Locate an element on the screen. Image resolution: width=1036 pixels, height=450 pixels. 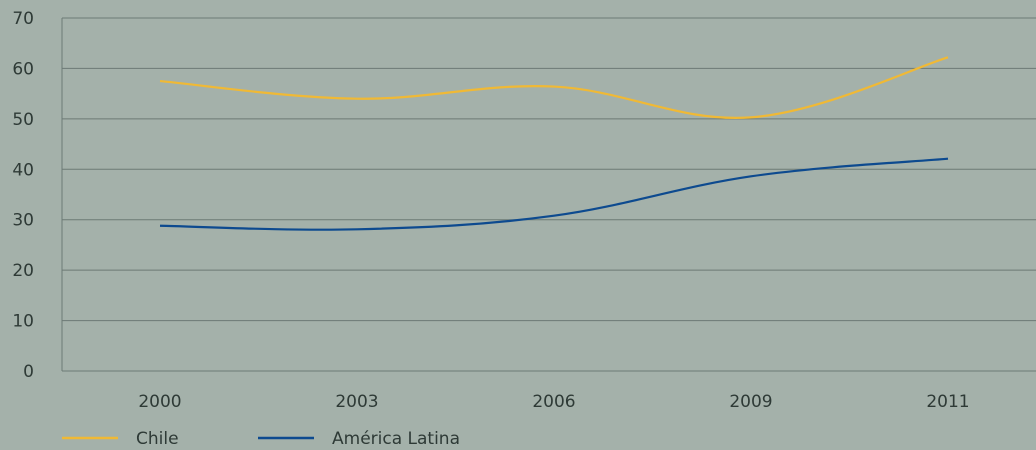
x-tick-label: 2011 is located at coordinates (947, 402).